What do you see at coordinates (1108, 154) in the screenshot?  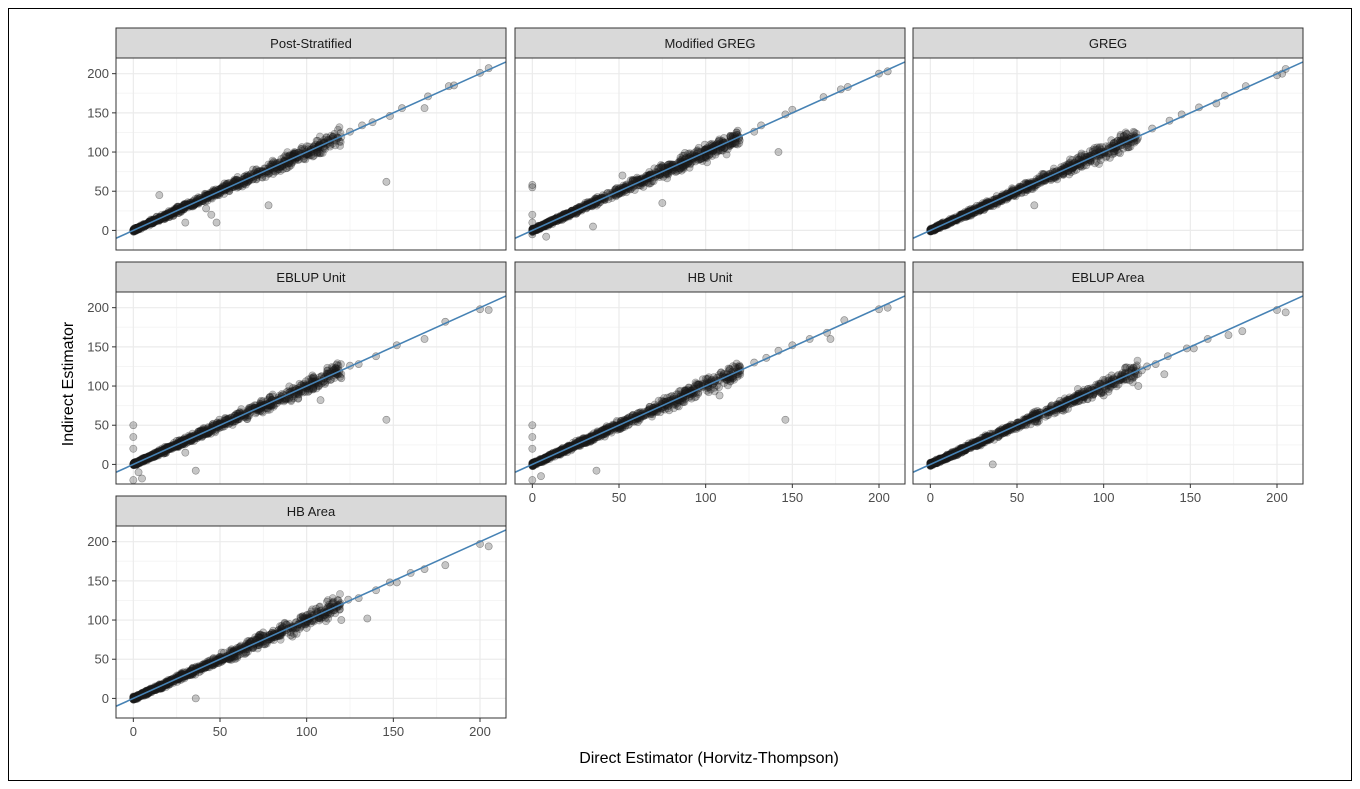 I see `panel-content` at bounding box center [1108, 154].